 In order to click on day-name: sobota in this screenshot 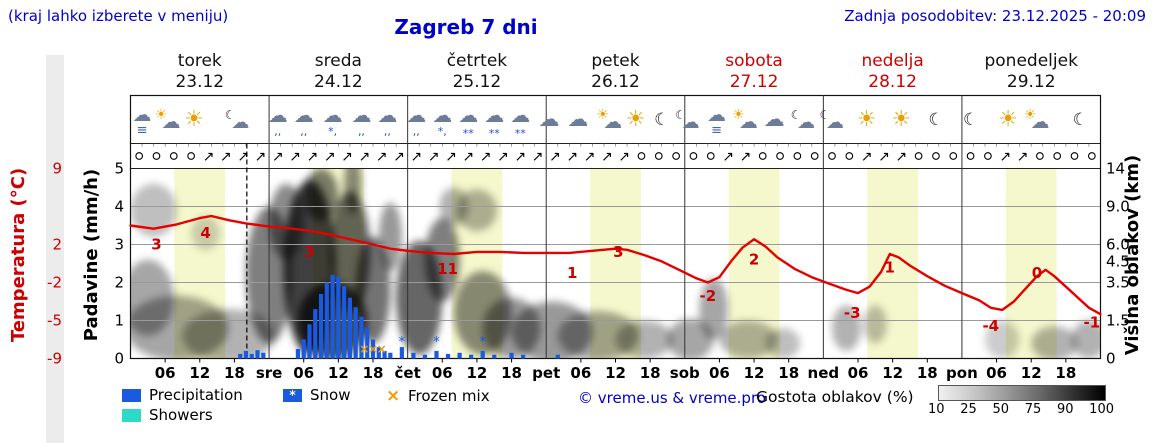, I will do `click(754, 61)`.